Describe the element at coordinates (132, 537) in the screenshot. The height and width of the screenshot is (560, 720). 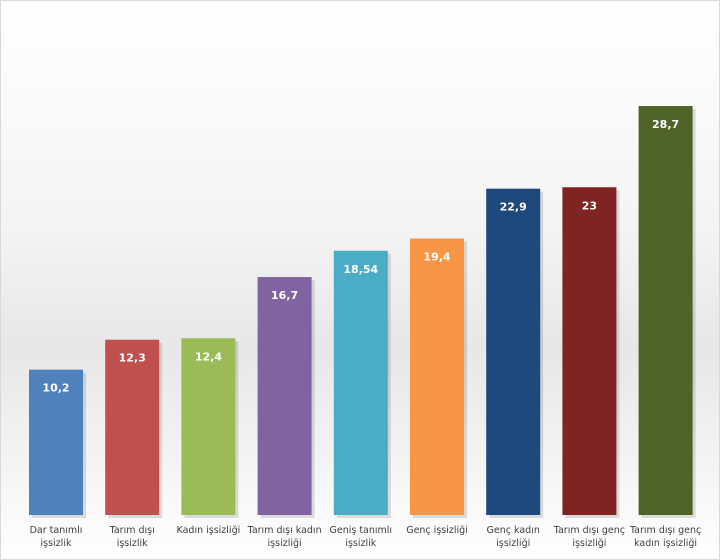
I see `category-label-2: Tarım dışı işsizlik` at that location.